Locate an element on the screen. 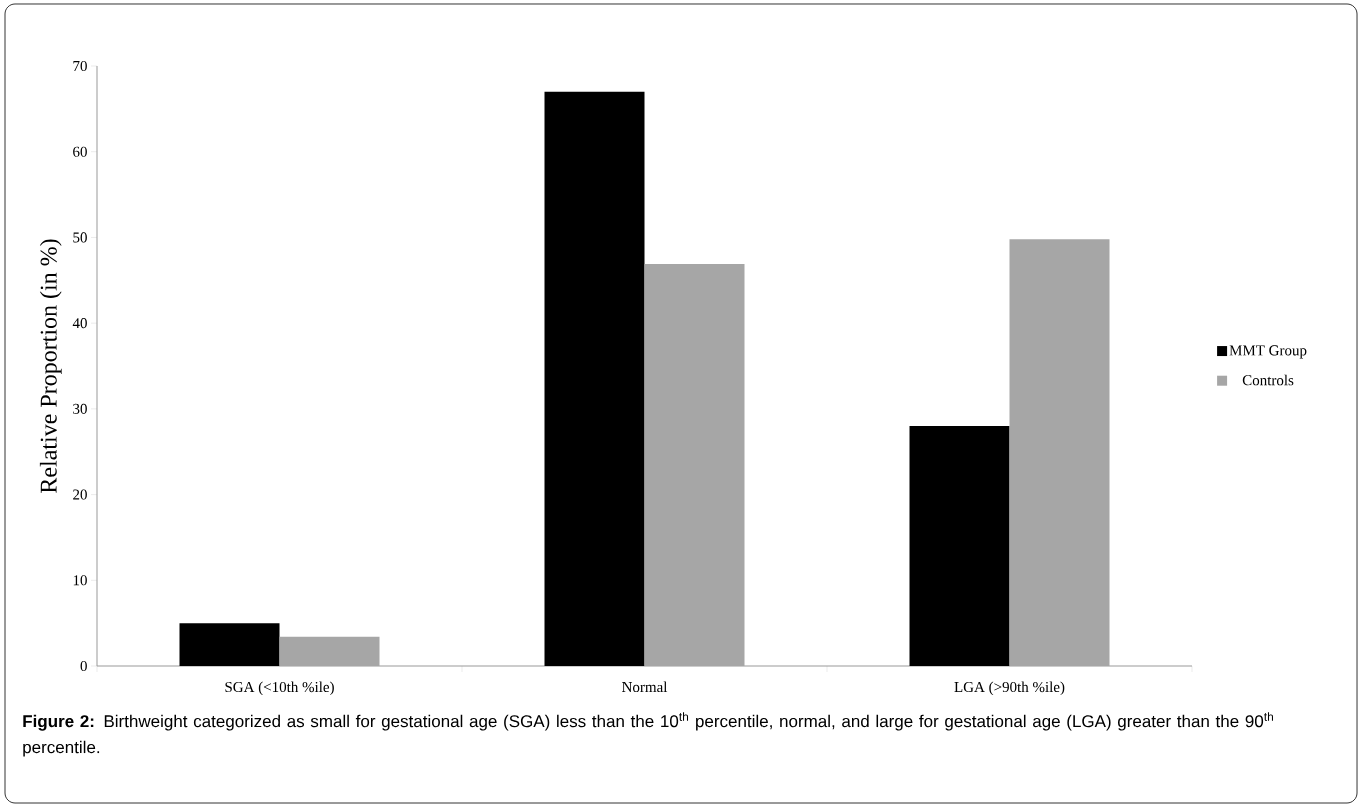 This screenshot has width=1362, height=807. y-tick-label: 50 is located at coordinates (80, 237).